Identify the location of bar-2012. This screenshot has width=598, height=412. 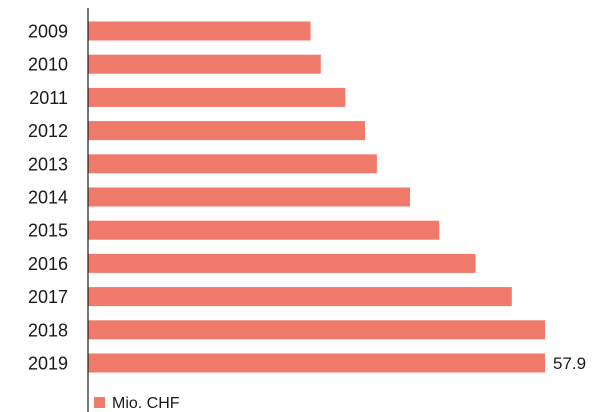
(226, 131).